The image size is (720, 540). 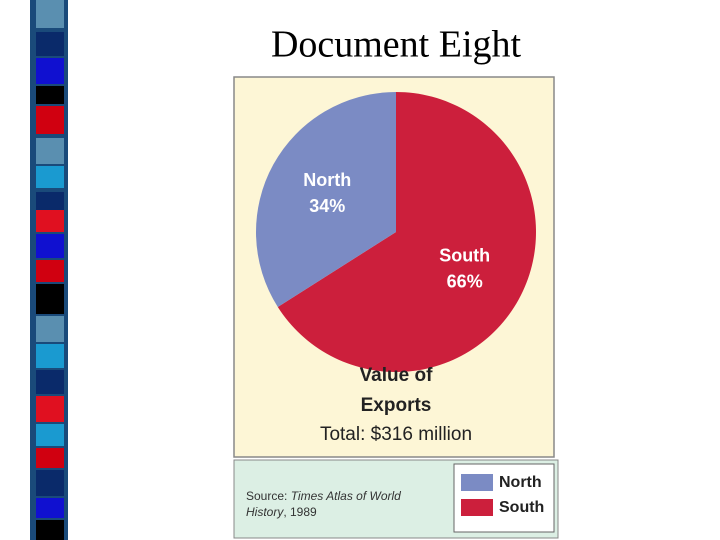 I want to click on slice-value-label: 34%, so click(x=327, y=206).